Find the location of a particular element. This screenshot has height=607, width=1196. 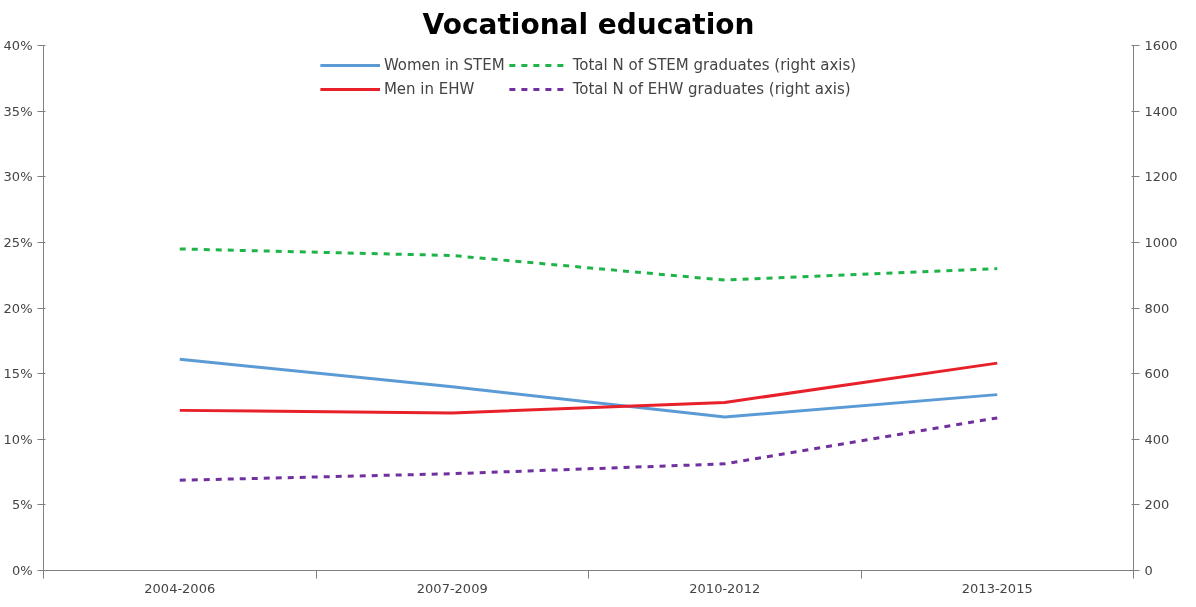

y2-tick-label: 800 is located at coordinates (1157, 308).